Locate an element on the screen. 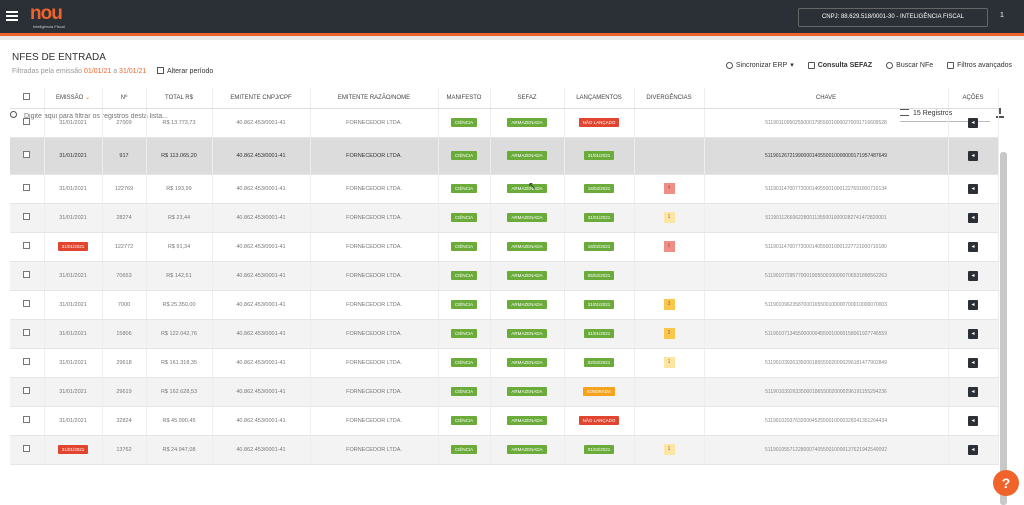  col-divergencias: DIVERGÊNCIAS is located at coordinates (669, 98).